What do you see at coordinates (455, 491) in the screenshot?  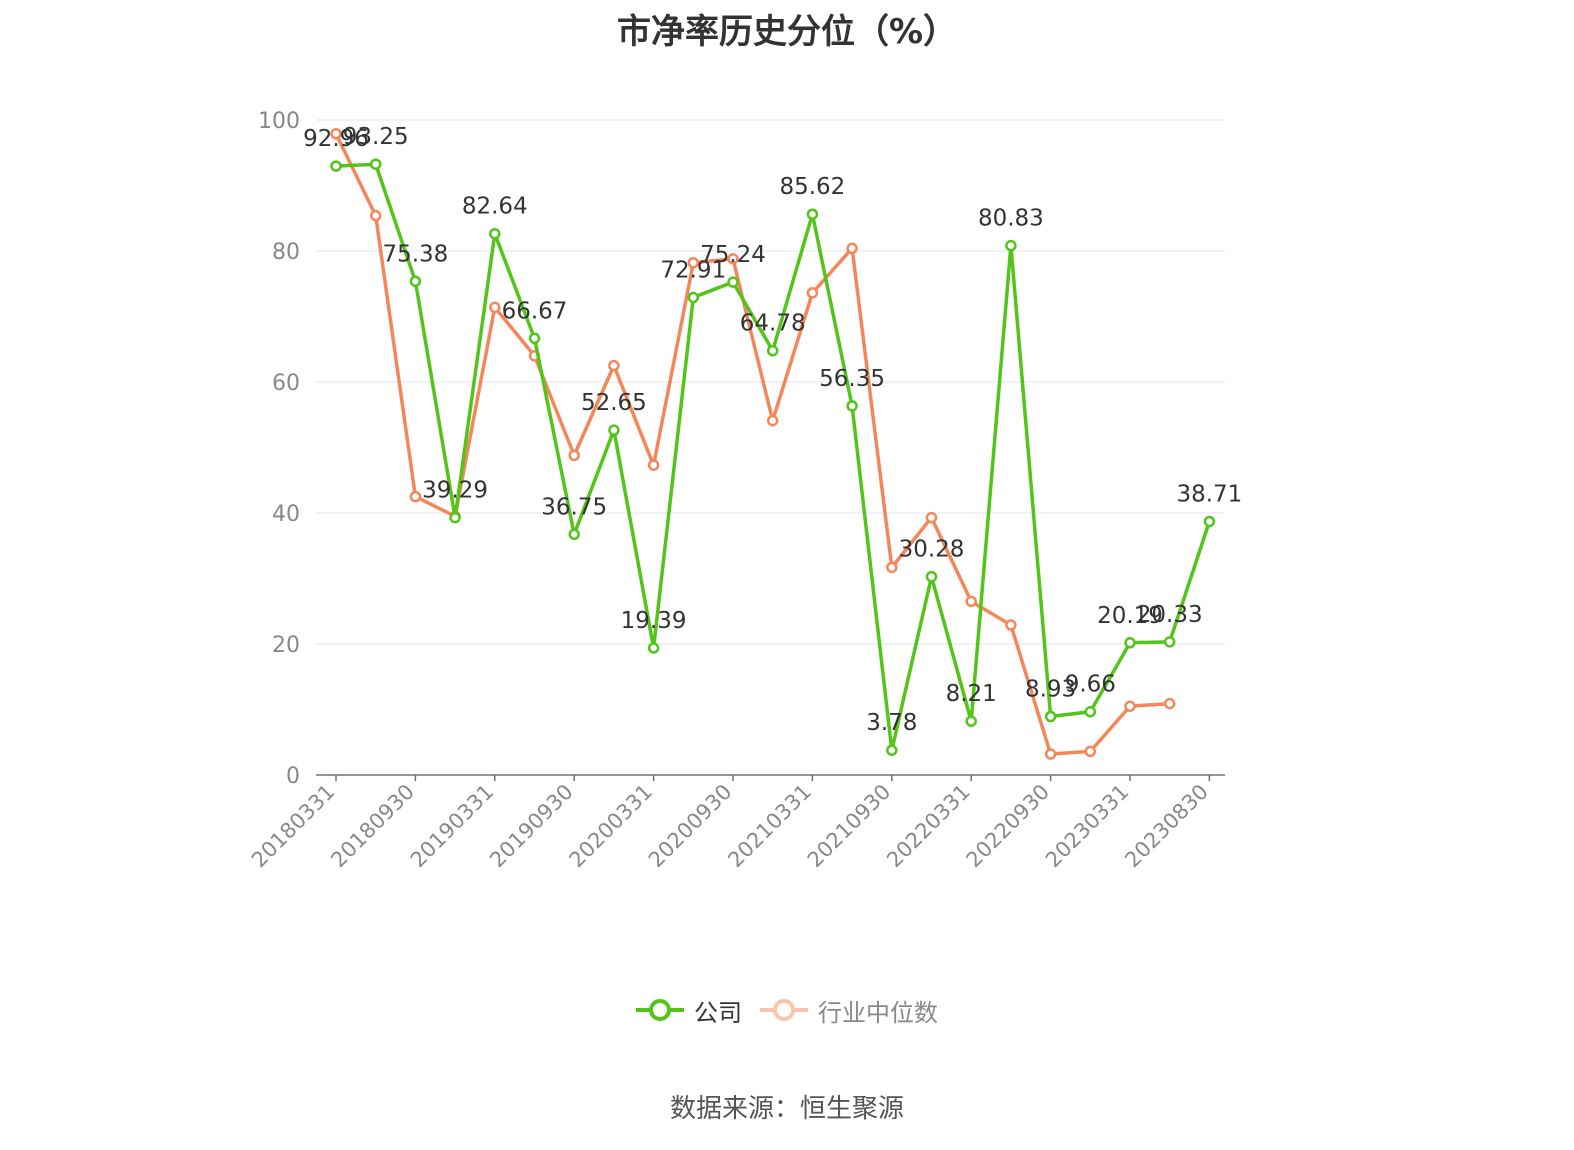 I see `data-label-company: 39.29` at bounding box center [455, 491].